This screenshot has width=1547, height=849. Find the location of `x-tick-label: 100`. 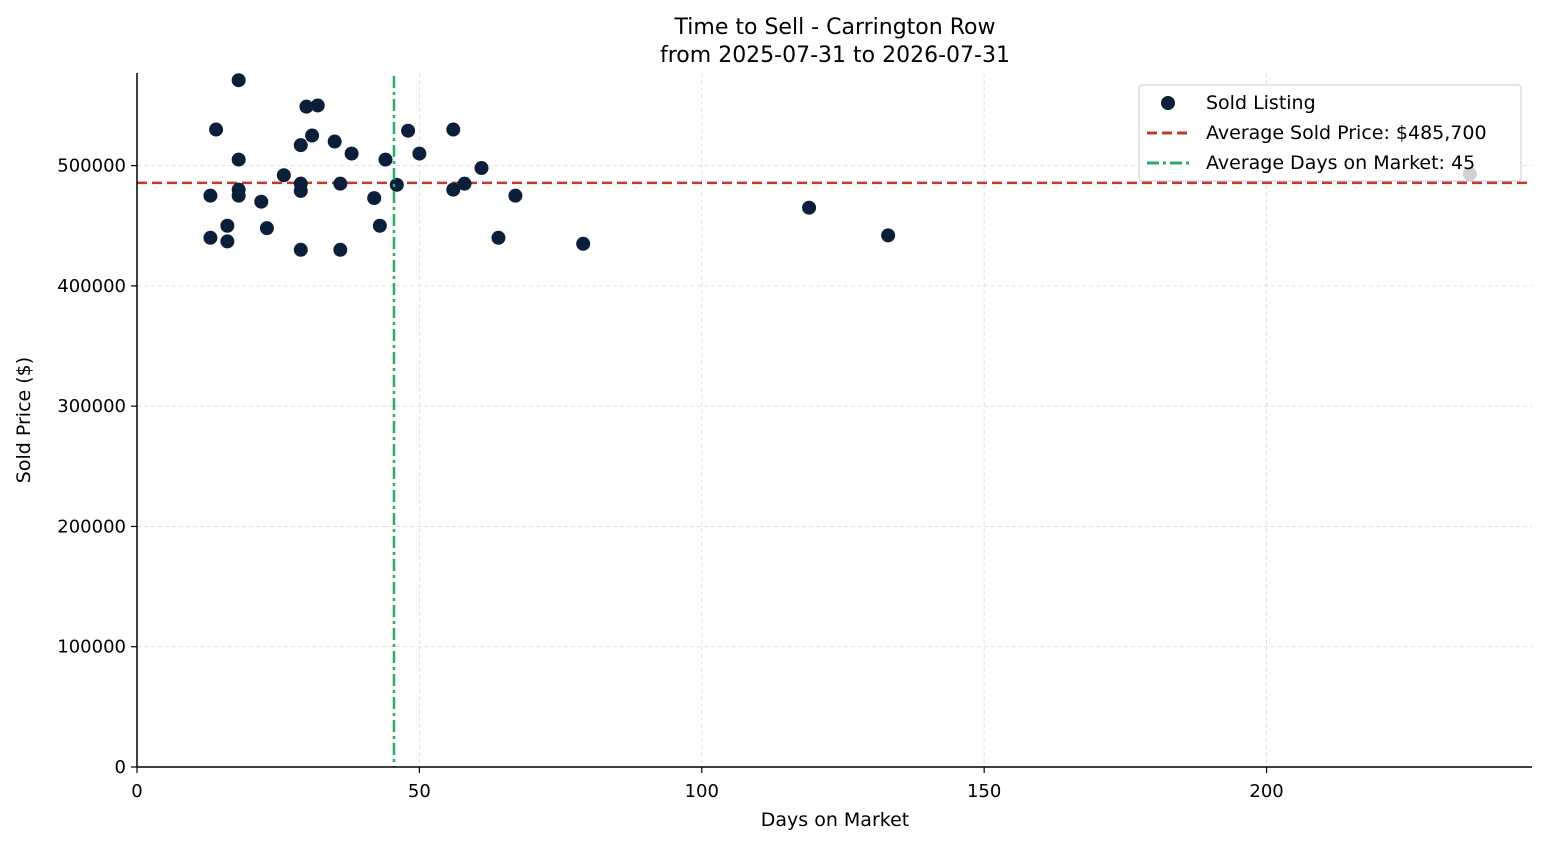

x-tick-label: 100 is located at coordinates (702, 791).